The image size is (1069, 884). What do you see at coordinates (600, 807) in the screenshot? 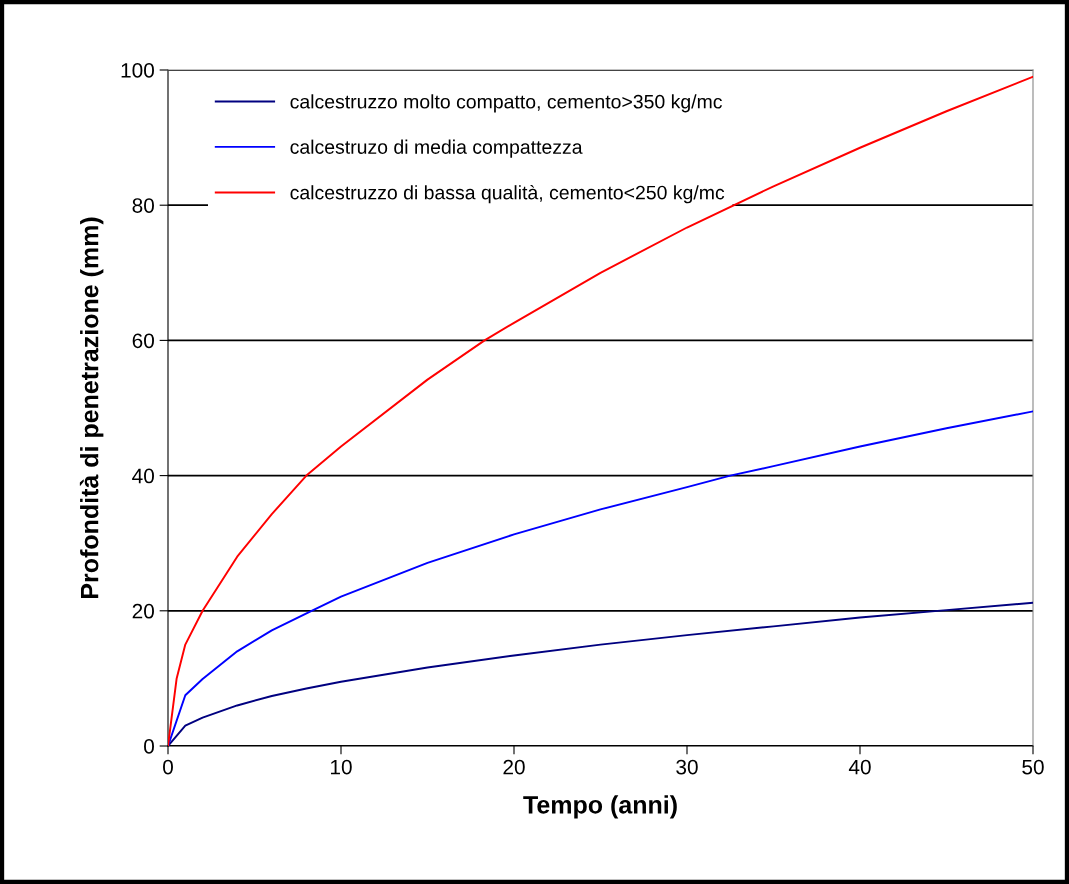
I see `x-axis-title: Tempo (anni)` at bounding box center [600, 807].